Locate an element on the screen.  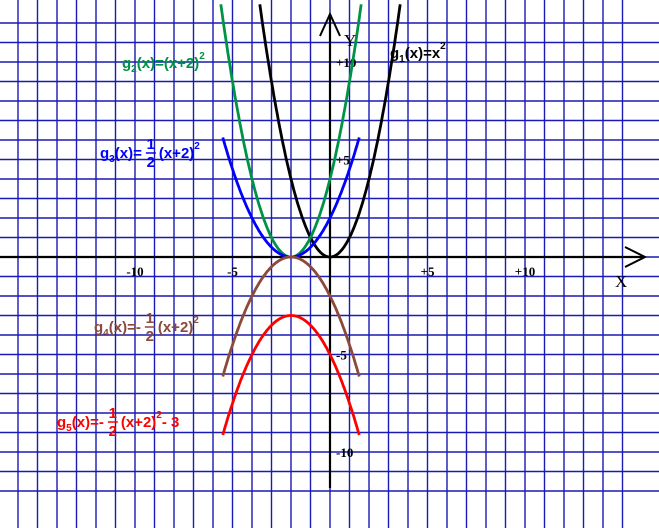
y-axis-arrow is located at coordinates (330, 24).